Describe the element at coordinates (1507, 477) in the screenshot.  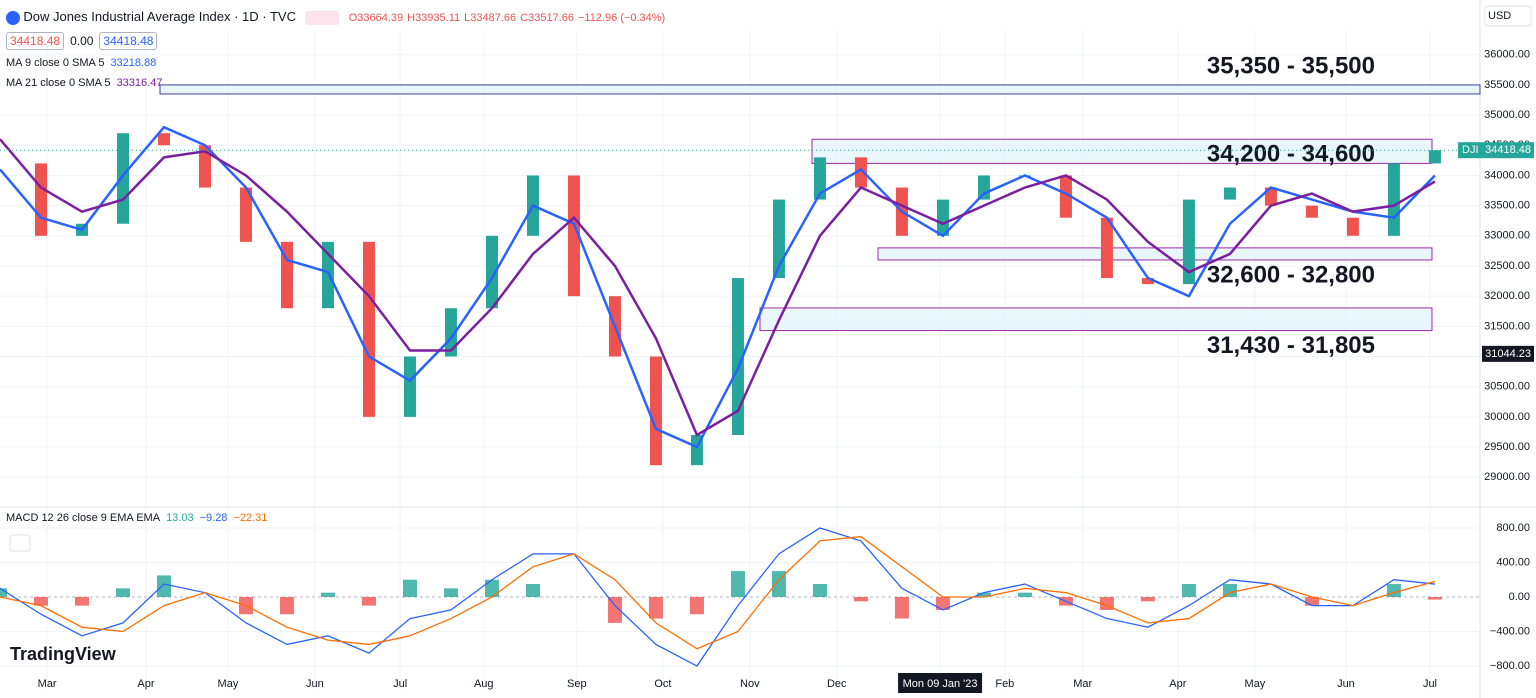
I see `y-tick-label: 29000.00` at that location.